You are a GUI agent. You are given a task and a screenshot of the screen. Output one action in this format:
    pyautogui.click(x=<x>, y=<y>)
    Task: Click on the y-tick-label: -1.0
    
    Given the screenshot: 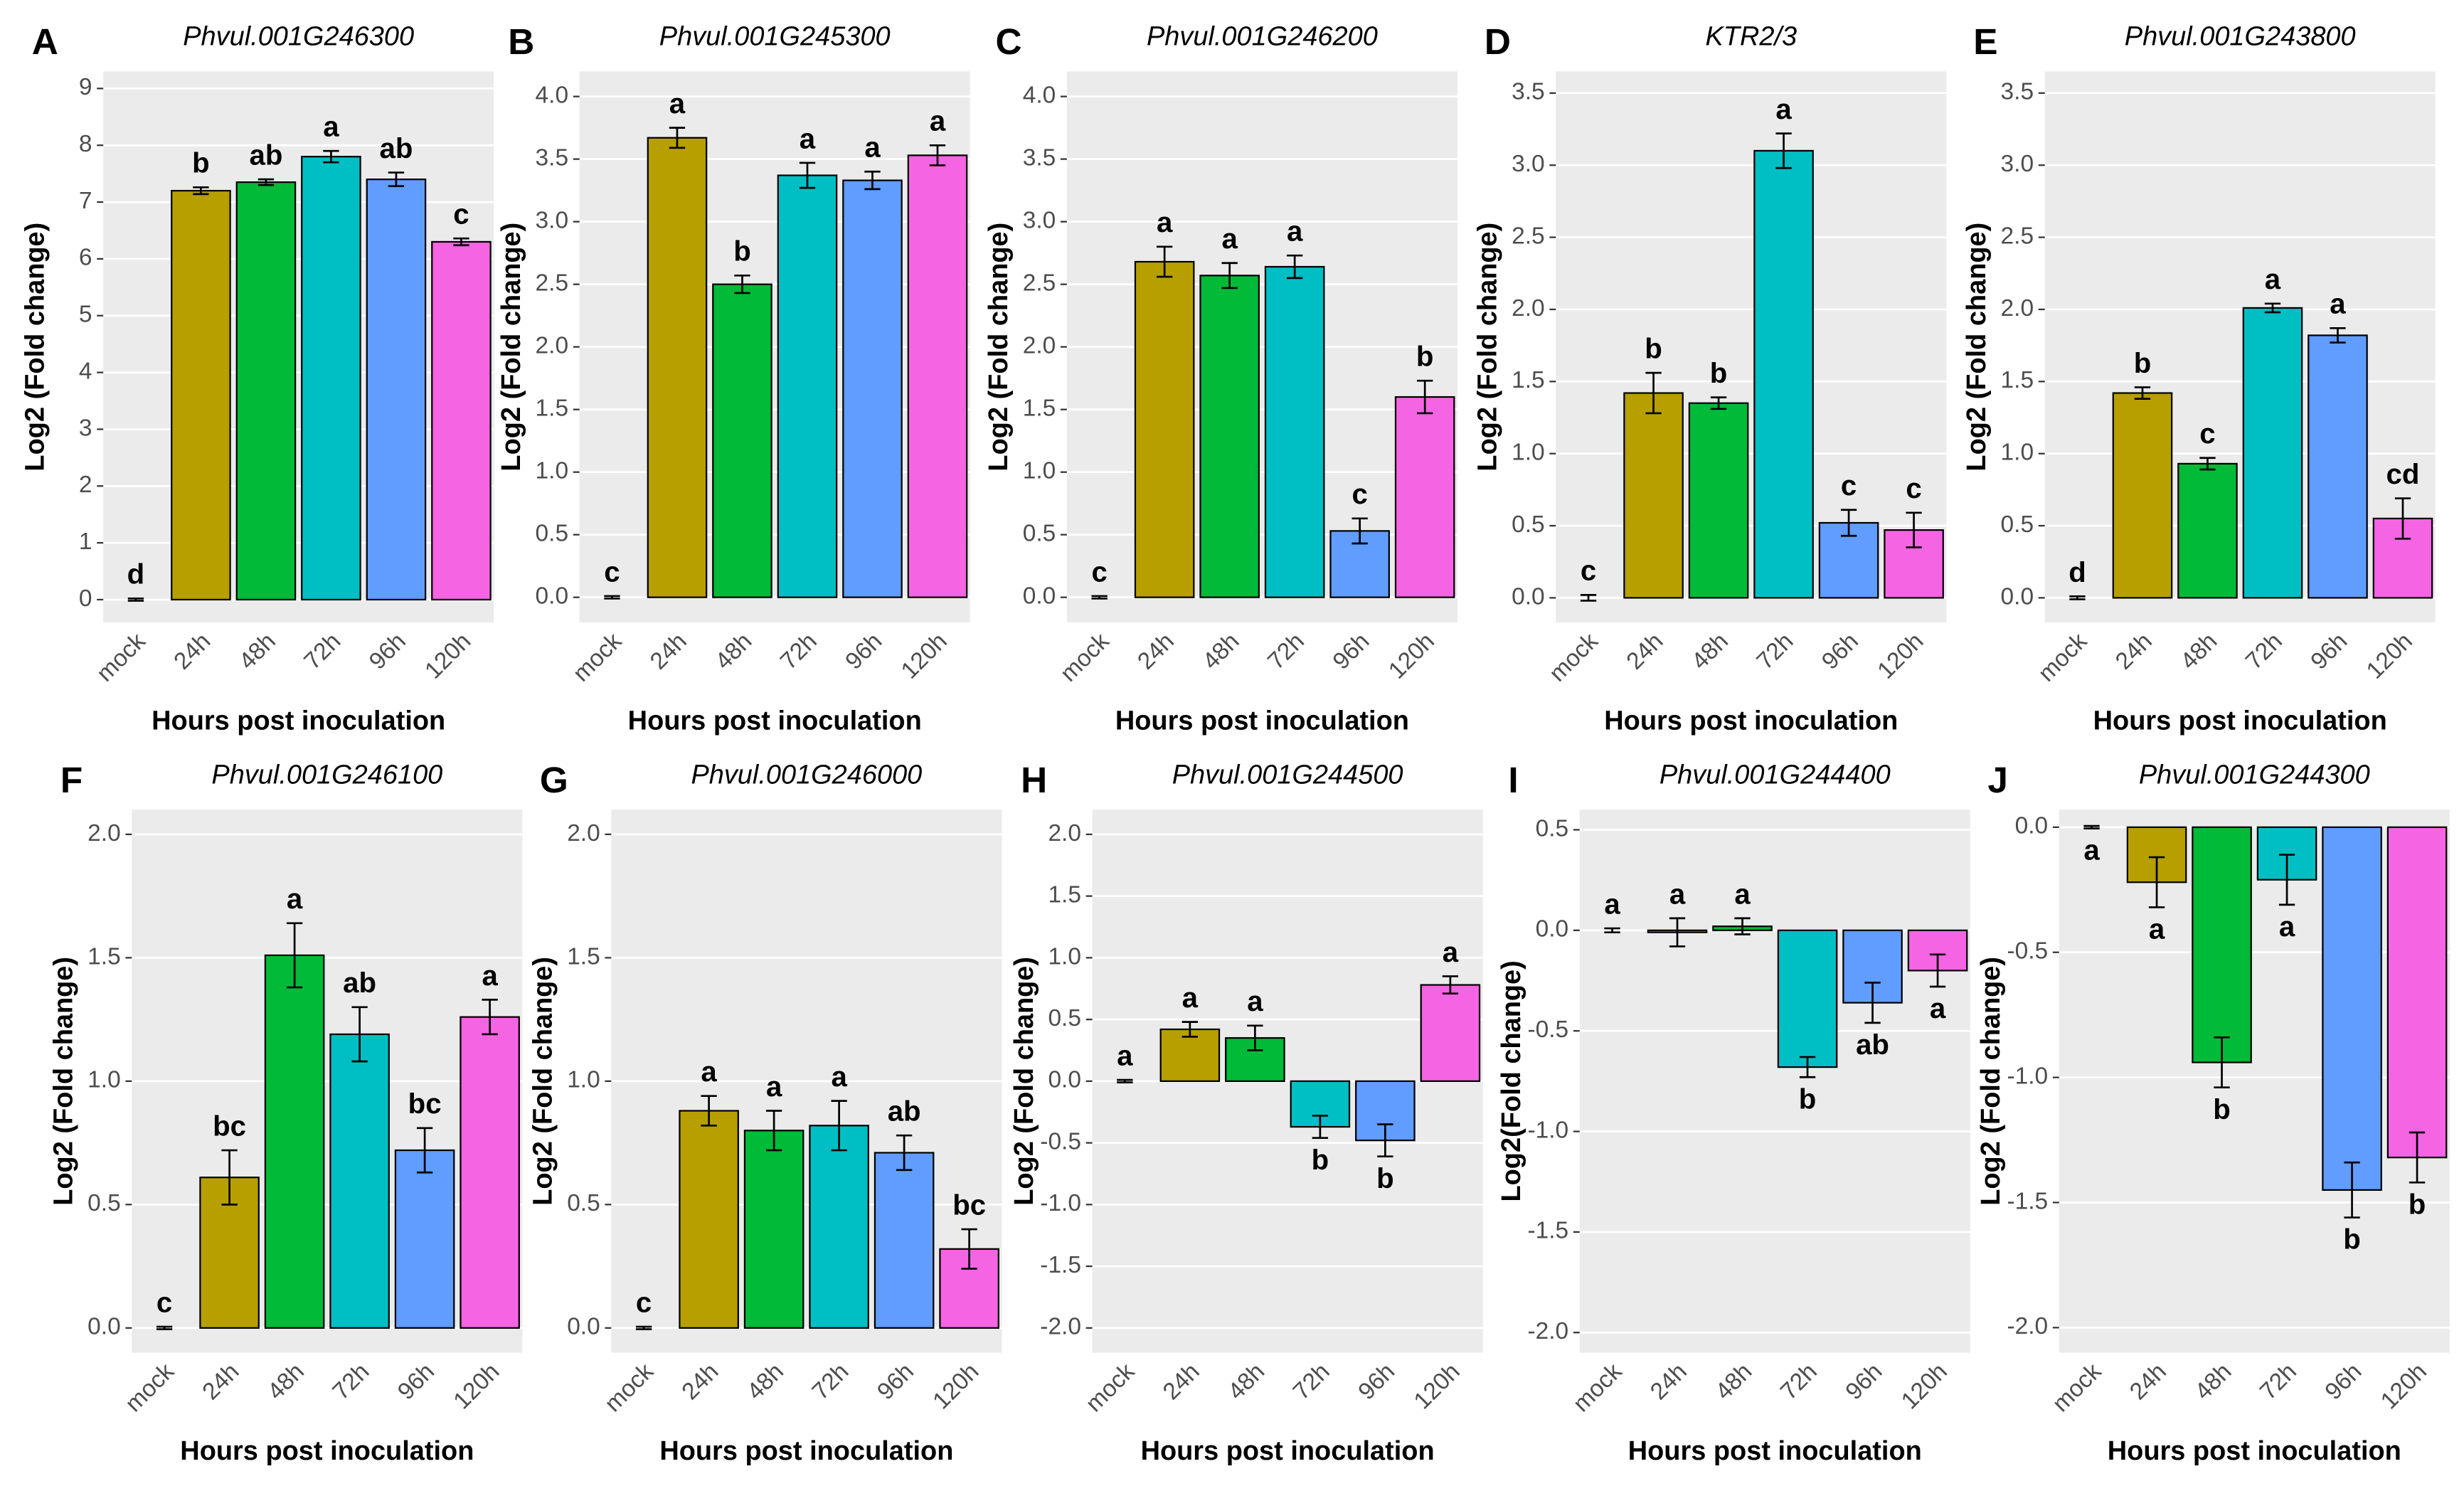 What is the action you would take?
    pyautogui.click(x=2027, y=1076)
    